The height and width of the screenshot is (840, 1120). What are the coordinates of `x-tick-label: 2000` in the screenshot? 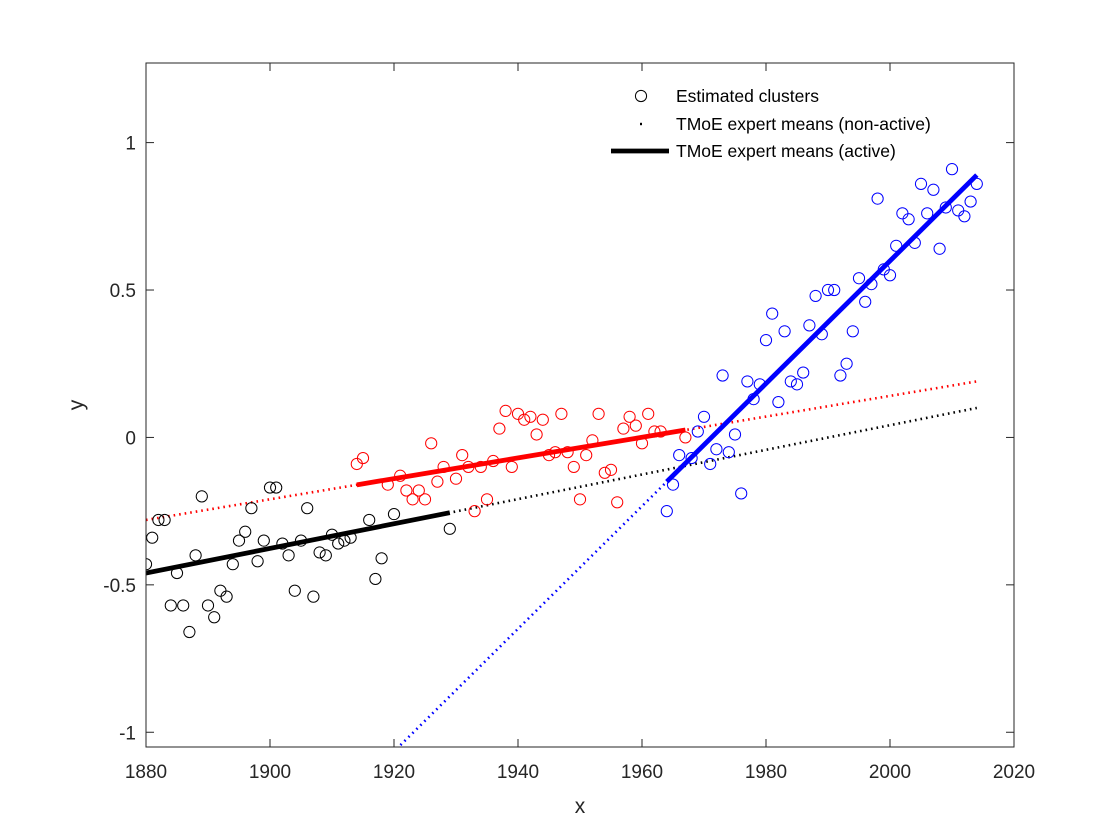 It's located at (890, 772).